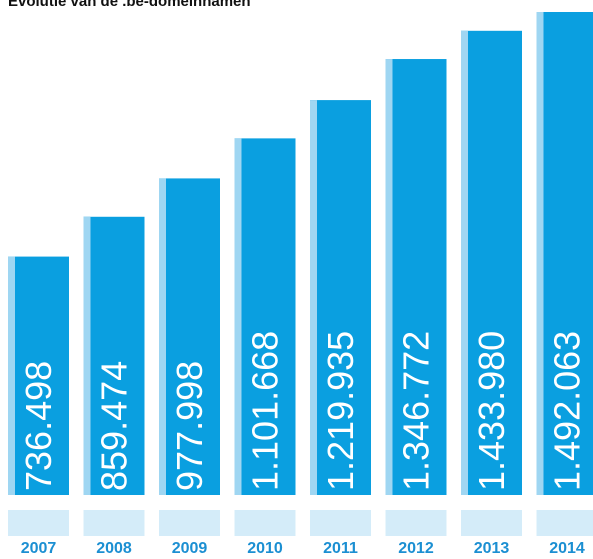  I want to click on value-label: 1.219.935, so click(340, 411).